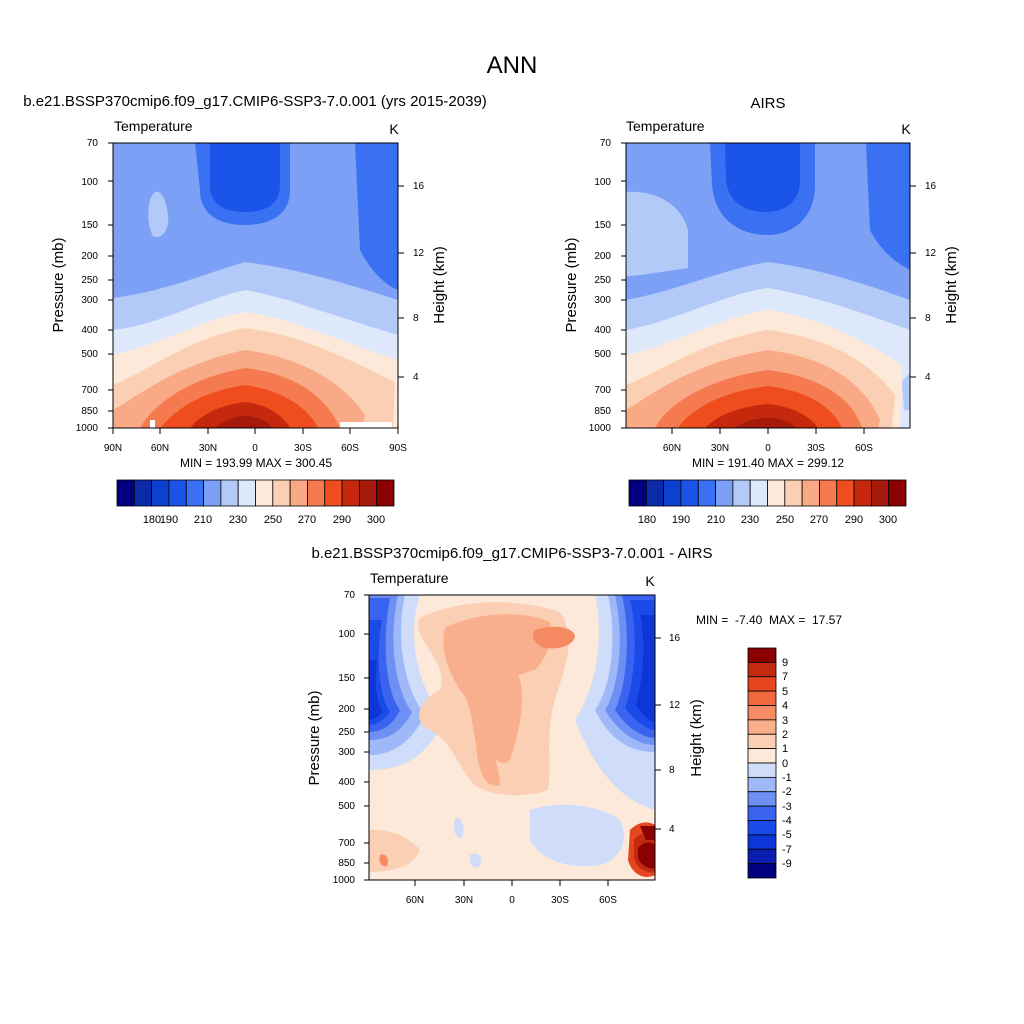 This screenshot has width=1024, height=1024. What do you see at coordinates (675, 734) in the screenshot?
I see `y-axis-right-diff: 16 12 8 4` at bounding box center [675, 734].